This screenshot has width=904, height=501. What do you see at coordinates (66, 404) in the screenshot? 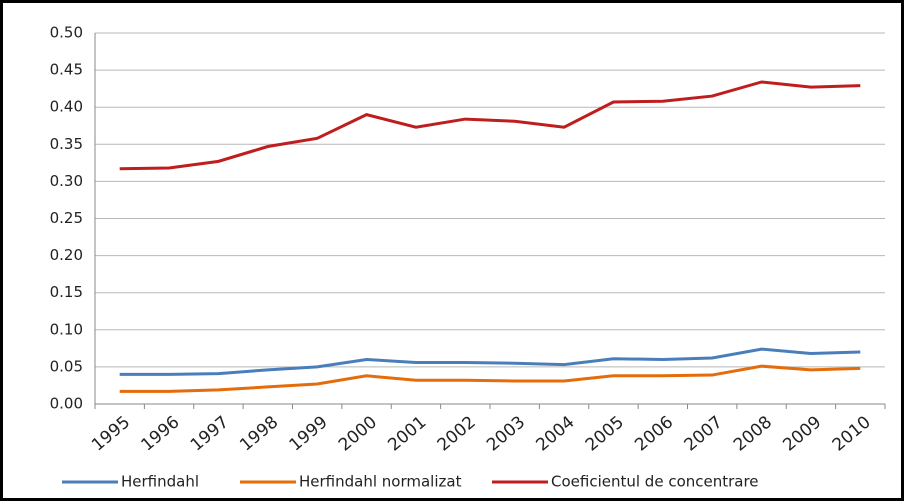
I see `y-tick-label: 0.00` at bounding box center [66, 404].